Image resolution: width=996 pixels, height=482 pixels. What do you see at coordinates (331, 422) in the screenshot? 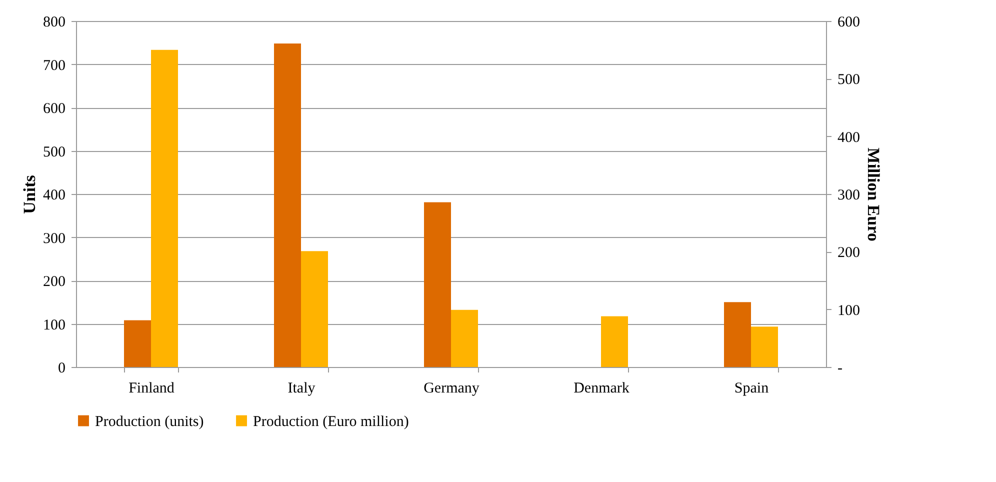
I see `legend-label: Production (Euro million)` at bounding box center [331, 422].